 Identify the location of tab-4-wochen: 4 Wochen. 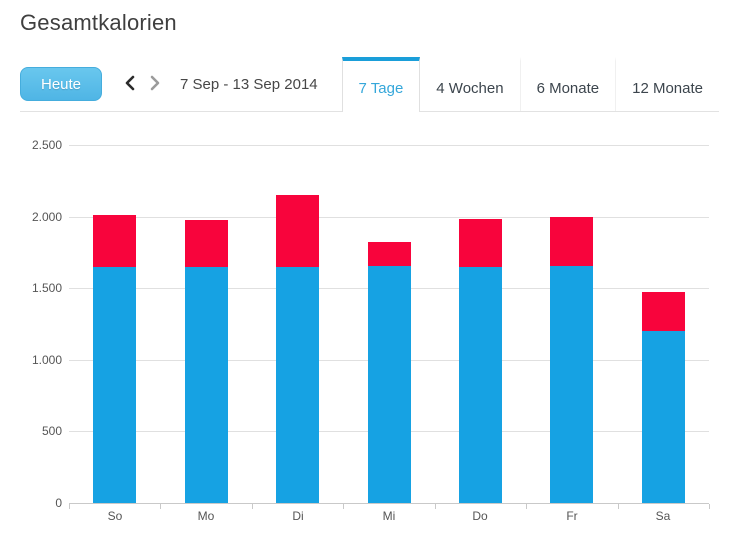
(470, 84).